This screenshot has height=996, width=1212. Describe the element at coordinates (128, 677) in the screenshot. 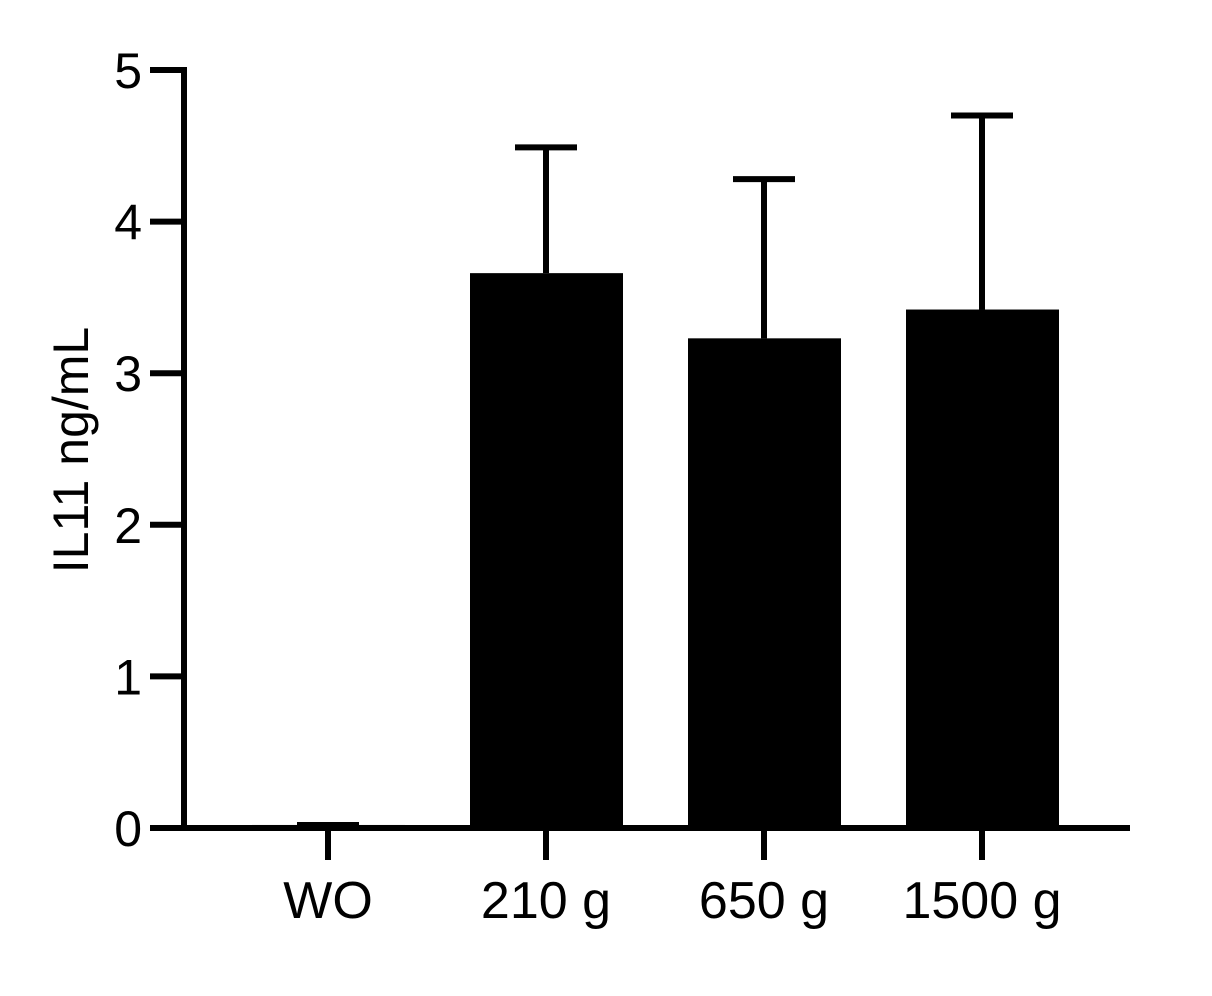

I see `y-tick-label: 1` at that location.